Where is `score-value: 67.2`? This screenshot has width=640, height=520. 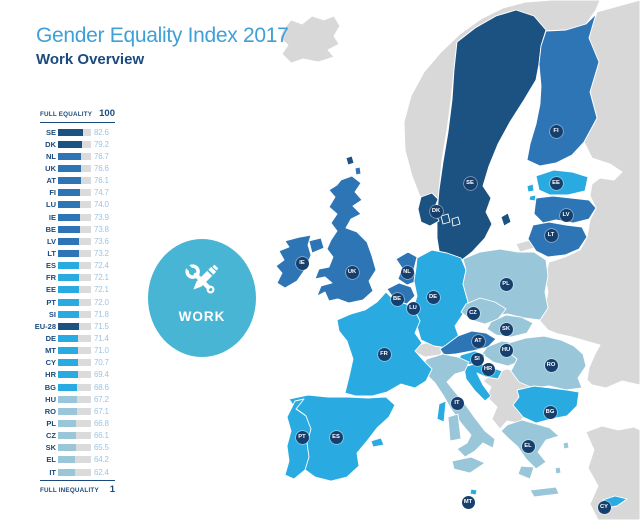 score-value: 67.2 is located at coordinates (101, 399).